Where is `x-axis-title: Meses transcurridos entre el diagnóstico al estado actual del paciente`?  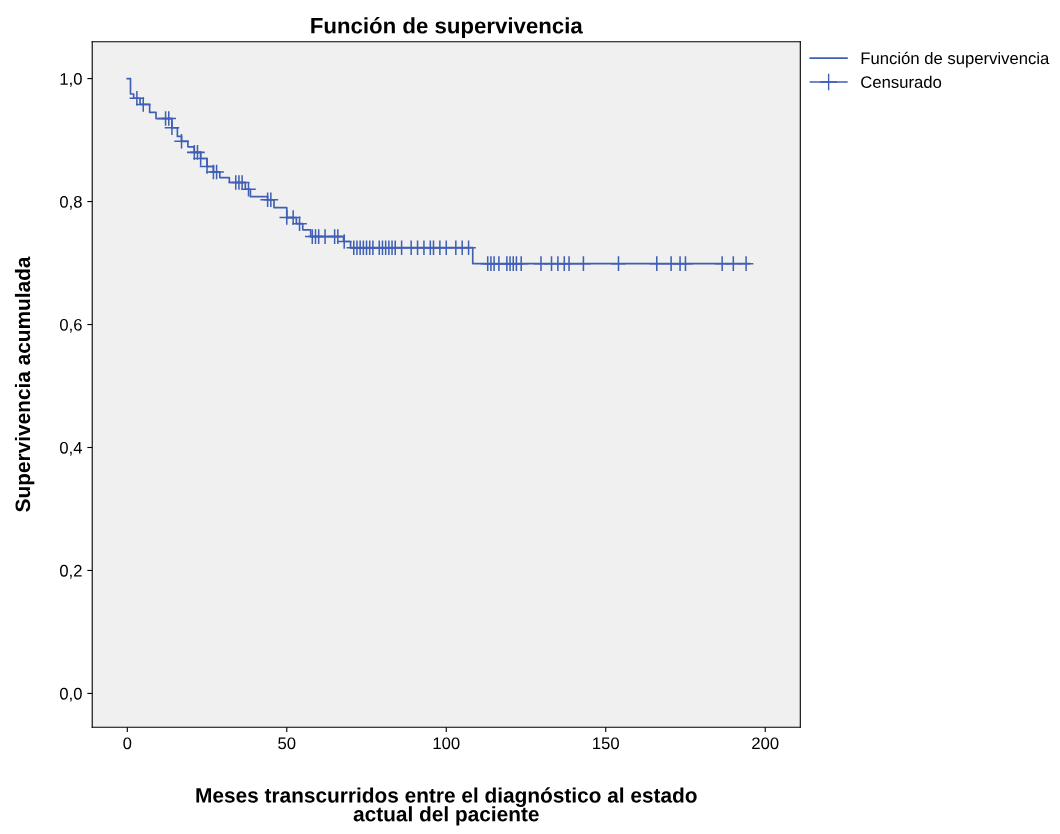
x-axis-title: Meses transcurridos entre el diagnóstico al estado actual del paciente is located at coordinates (446, 806).